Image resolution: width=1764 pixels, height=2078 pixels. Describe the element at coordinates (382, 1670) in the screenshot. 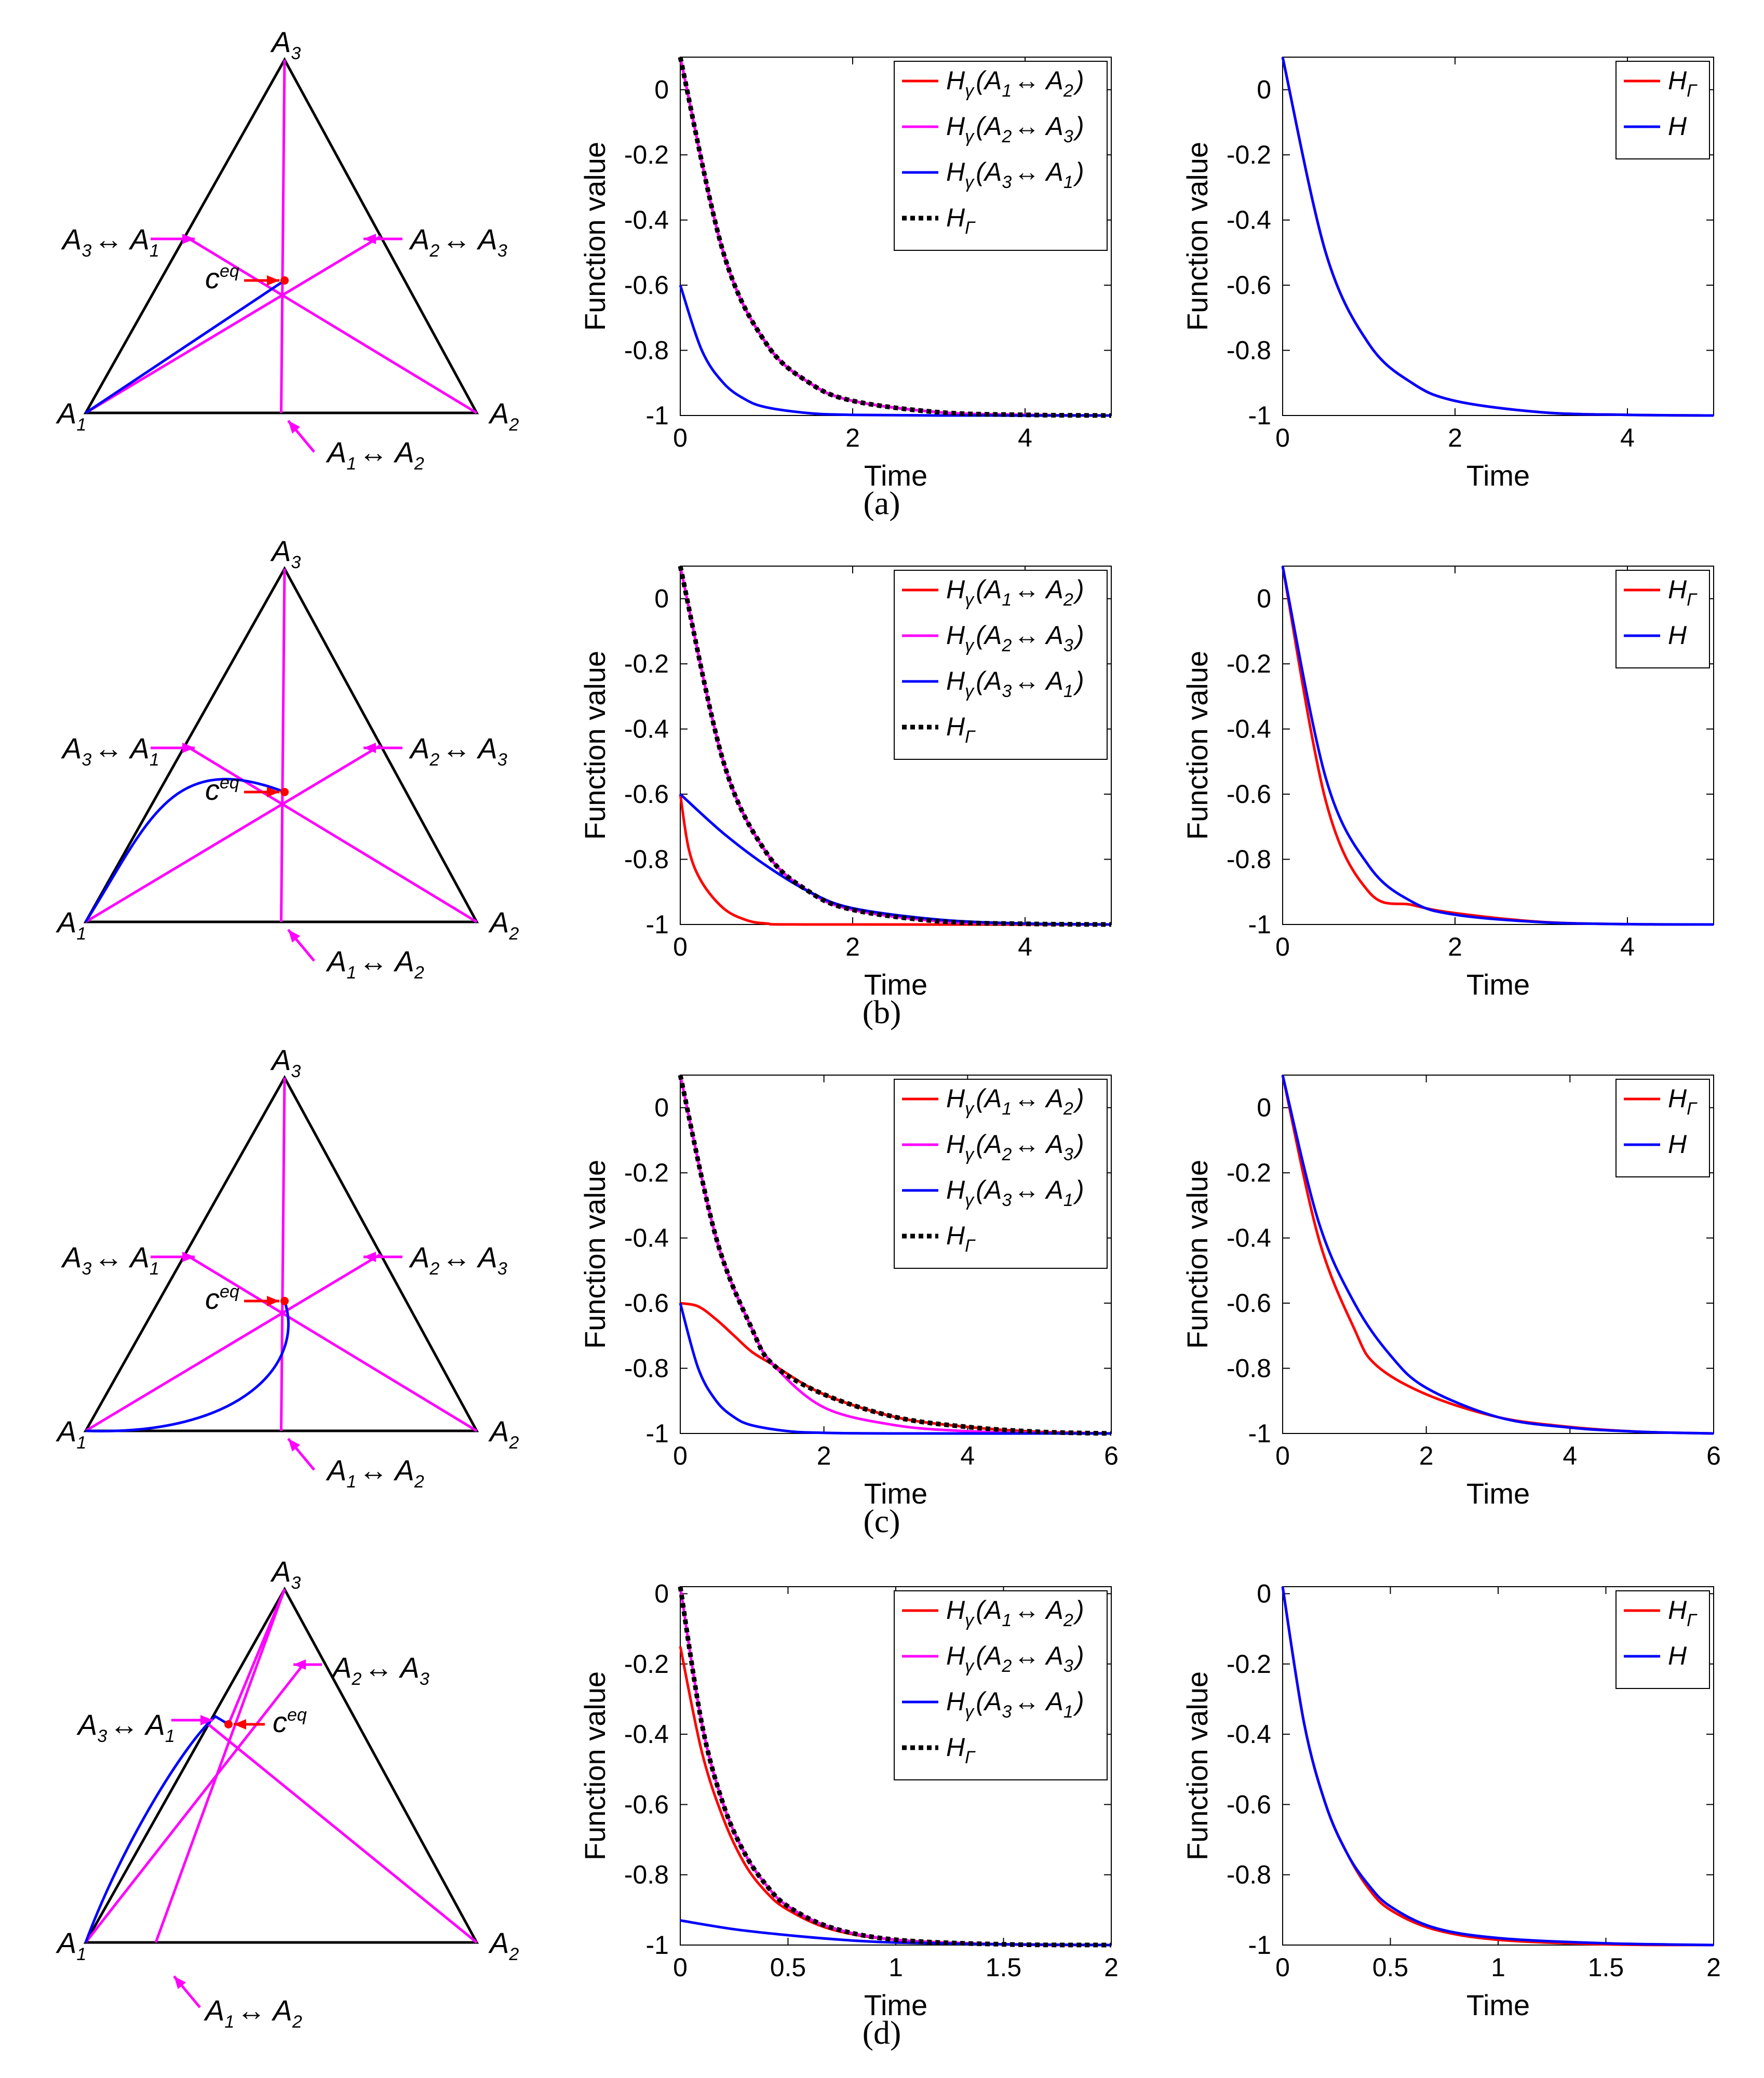

I see `edge-label-a2-a3: A2 ↔ A3` at that location.